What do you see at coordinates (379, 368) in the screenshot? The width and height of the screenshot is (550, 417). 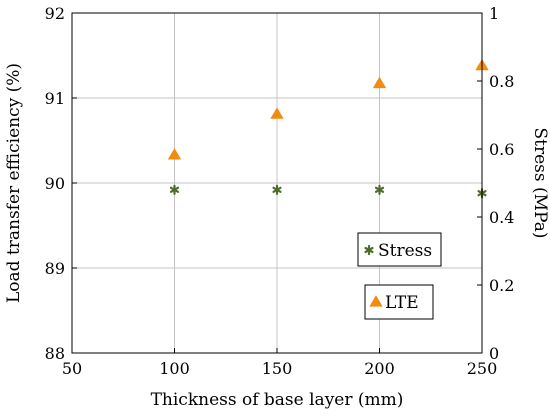 I see `x-tick-label: 200` at bounding box center [379, 368].